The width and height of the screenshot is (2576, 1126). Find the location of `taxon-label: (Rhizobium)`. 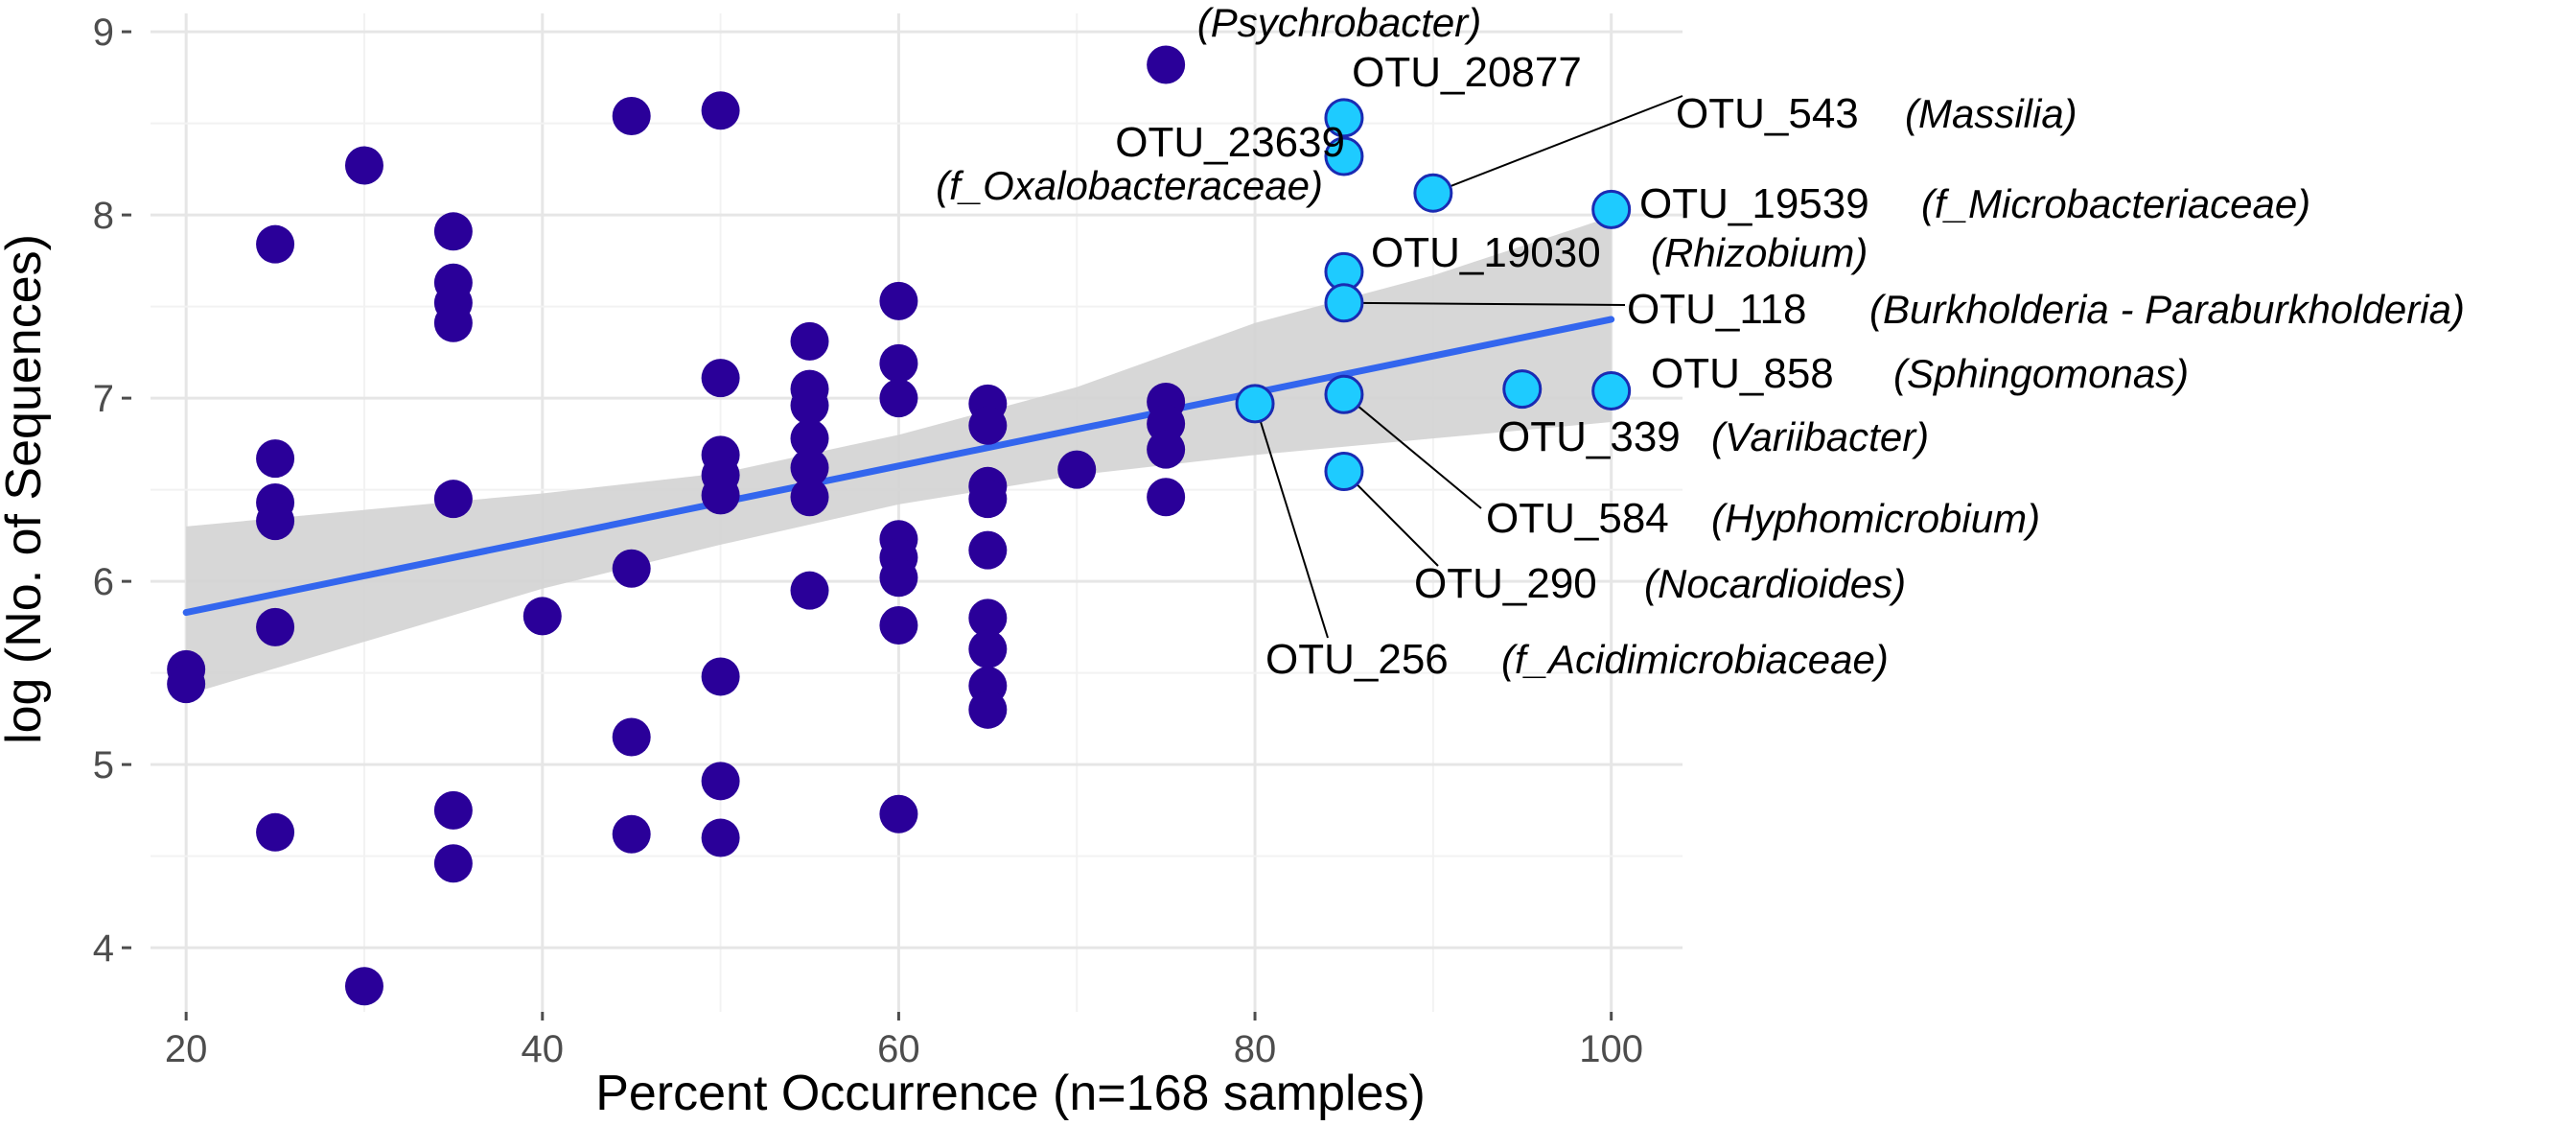

taxon-label: (Rhizobium) is located at coordinates (1760, 252).